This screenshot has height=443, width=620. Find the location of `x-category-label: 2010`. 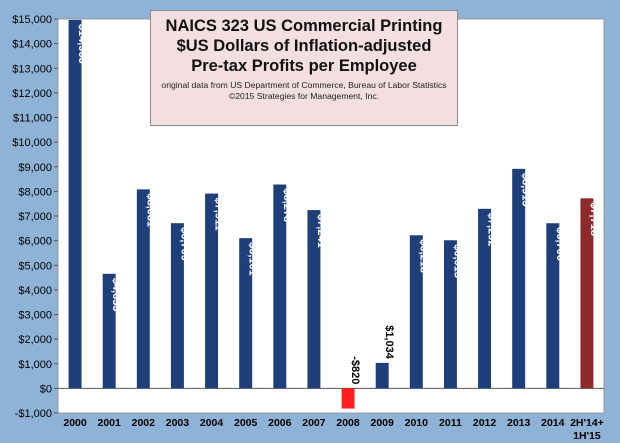

x-category-label: 2010 is located at coordinates (417, 423).